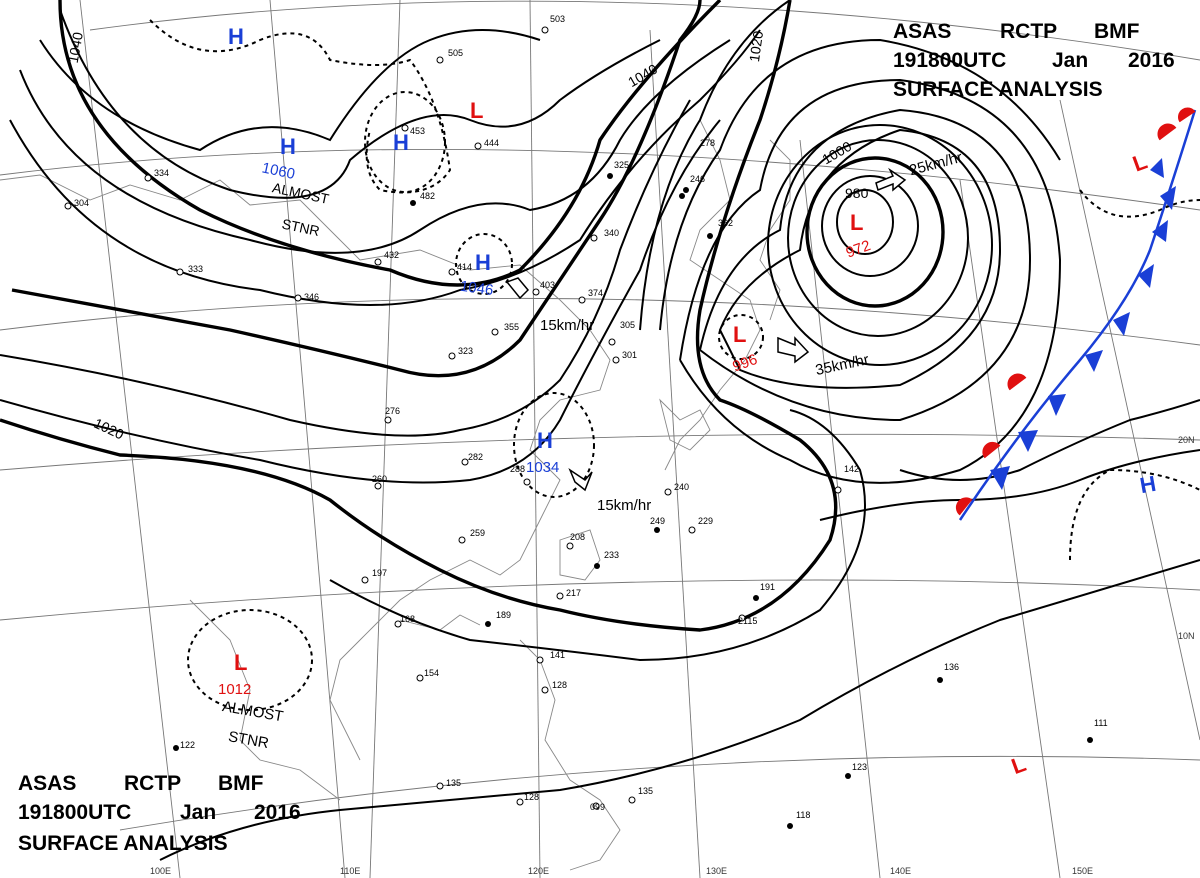 The width and height of the screenshot is (1200, 878). What do you see at coordinates (998, 89) in the screenshot?
I see `header-top-line3: SURFACE ANALYSIS` at bounding box center [998, 89].